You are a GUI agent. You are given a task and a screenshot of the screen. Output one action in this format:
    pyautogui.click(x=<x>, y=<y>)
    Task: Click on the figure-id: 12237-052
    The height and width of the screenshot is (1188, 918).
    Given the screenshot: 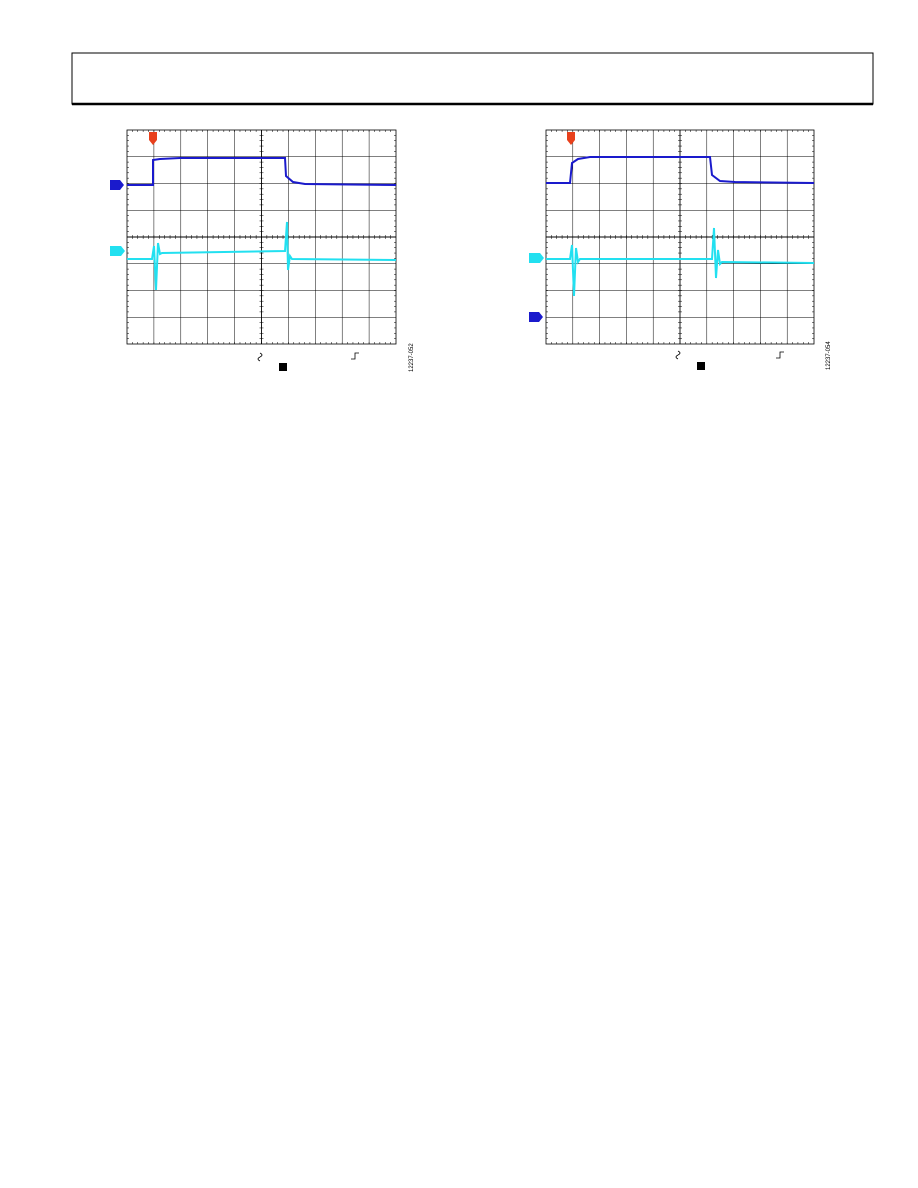 What is the action you would take?
    pyautogui.click(x=412, y=357)
    